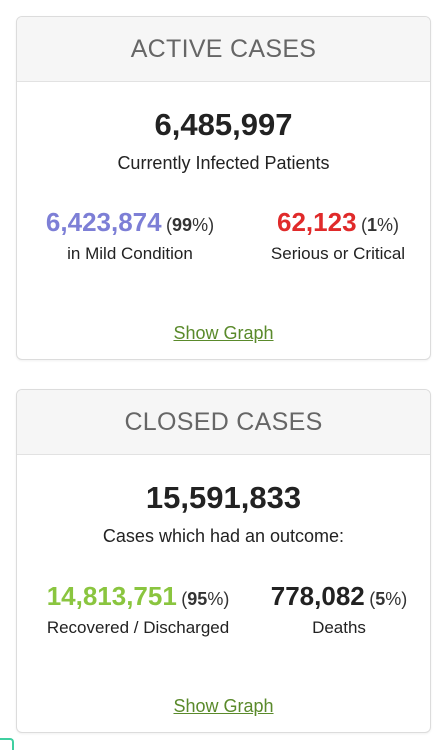 The width and height of the screenshot is (444, 750). I want to click on active-show-graph-link: Show Graph, so click(223, 333).